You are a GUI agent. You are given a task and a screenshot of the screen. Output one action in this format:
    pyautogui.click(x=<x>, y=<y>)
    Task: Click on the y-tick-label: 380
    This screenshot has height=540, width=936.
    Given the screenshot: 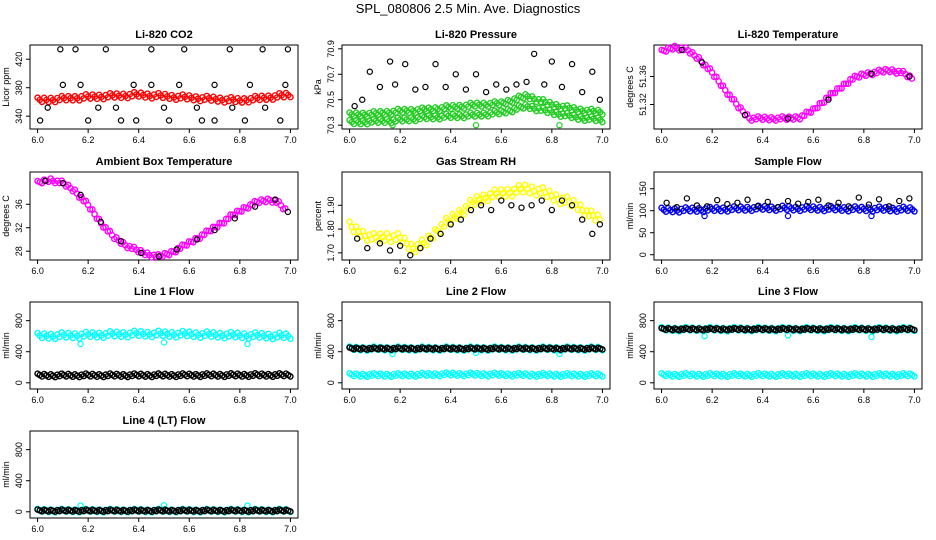 What is the action you would take?
    pyautogui.click(x=19, y=87)
    